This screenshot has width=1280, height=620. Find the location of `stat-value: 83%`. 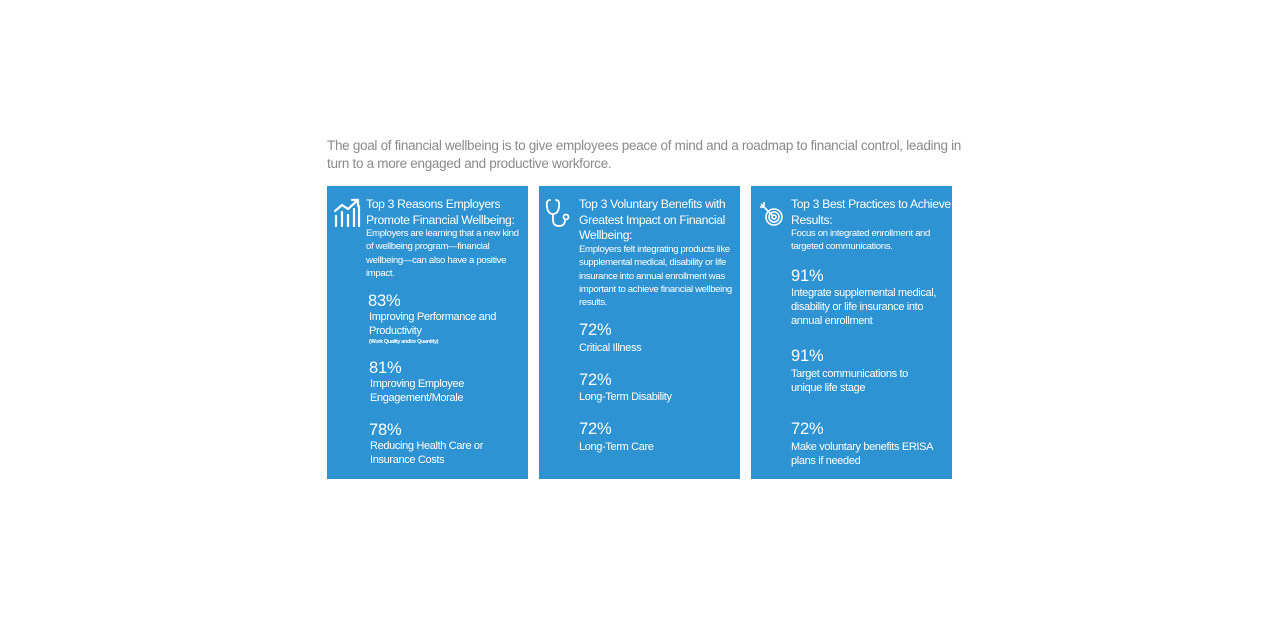

stat-value: 83% is located at coordinates (384, 301).